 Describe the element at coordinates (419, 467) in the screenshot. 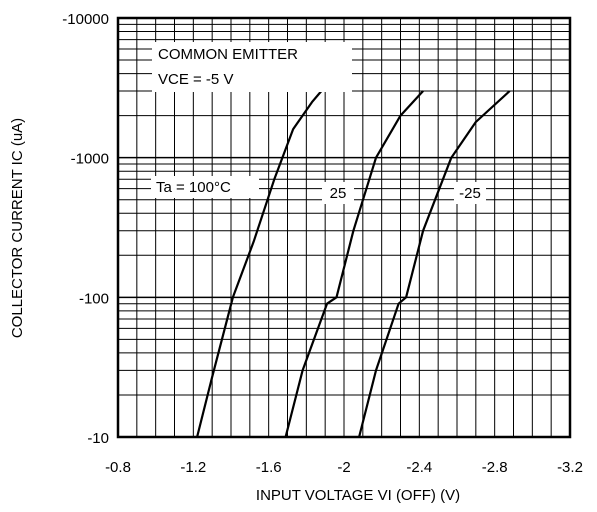

I see `x-tick-label: -2.4` at that location.